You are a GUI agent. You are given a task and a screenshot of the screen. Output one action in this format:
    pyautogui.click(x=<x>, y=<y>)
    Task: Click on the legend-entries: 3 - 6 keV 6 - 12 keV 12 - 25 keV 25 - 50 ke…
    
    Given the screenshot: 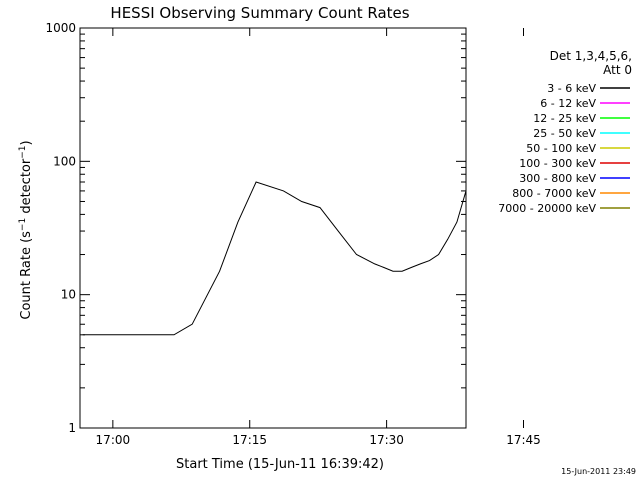 What is the action you would take?
    pyautogui.click(x=564, y=148)
    